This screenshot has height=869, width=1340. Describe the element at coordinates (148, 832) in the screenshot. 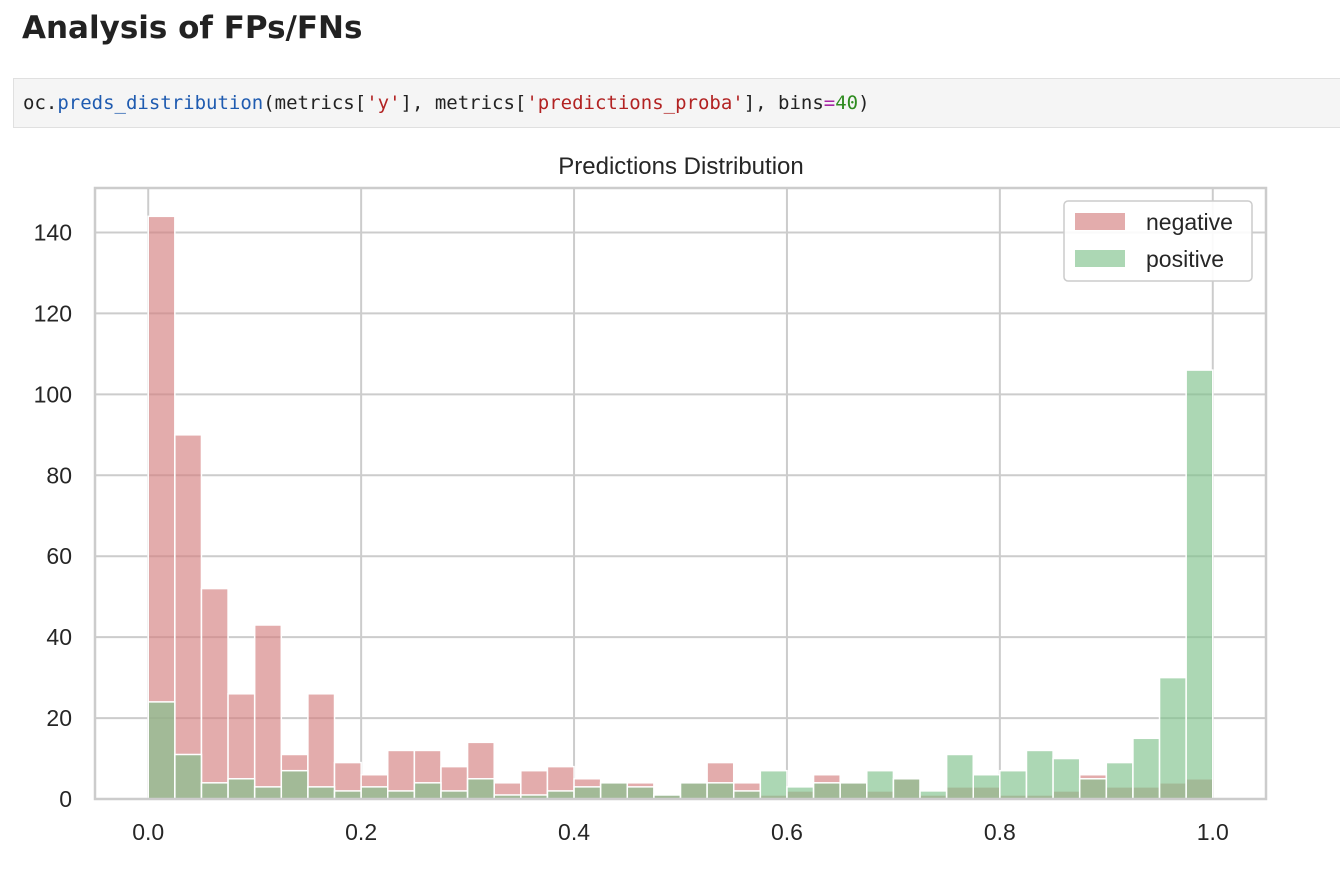

I see `x-tick-label: 0.0` at that location.